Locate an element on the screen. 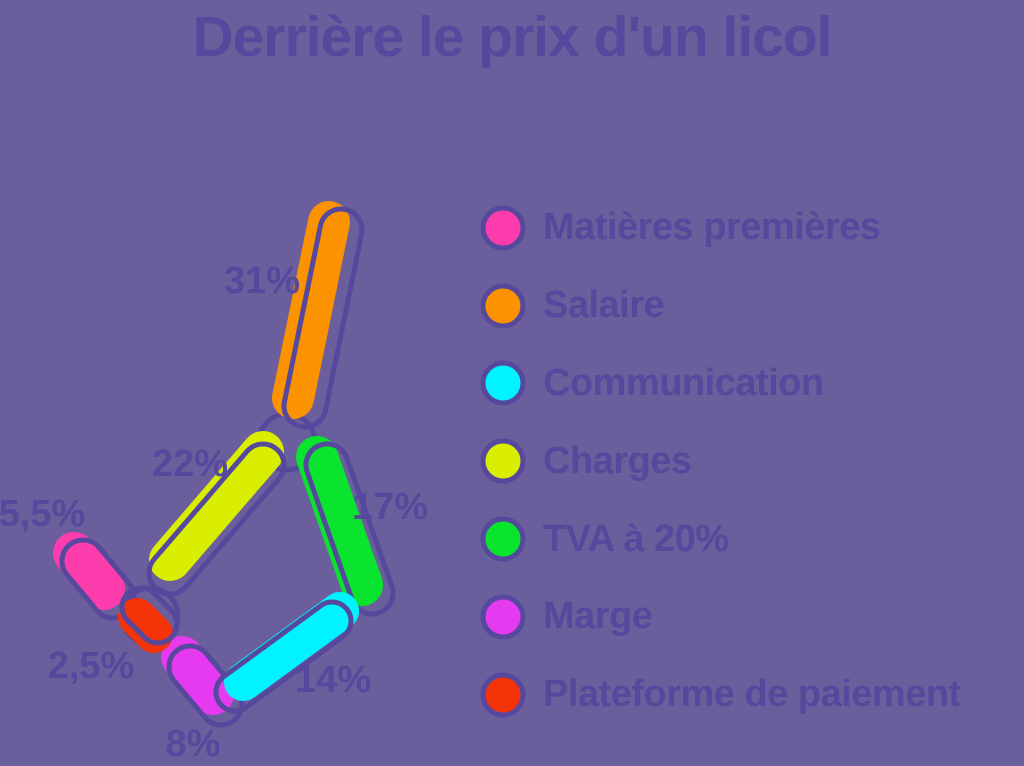 The height and width of the screenshot is (766, 1024). legend-item-tva: TVA à 20% is located at coordinates (720, 539).